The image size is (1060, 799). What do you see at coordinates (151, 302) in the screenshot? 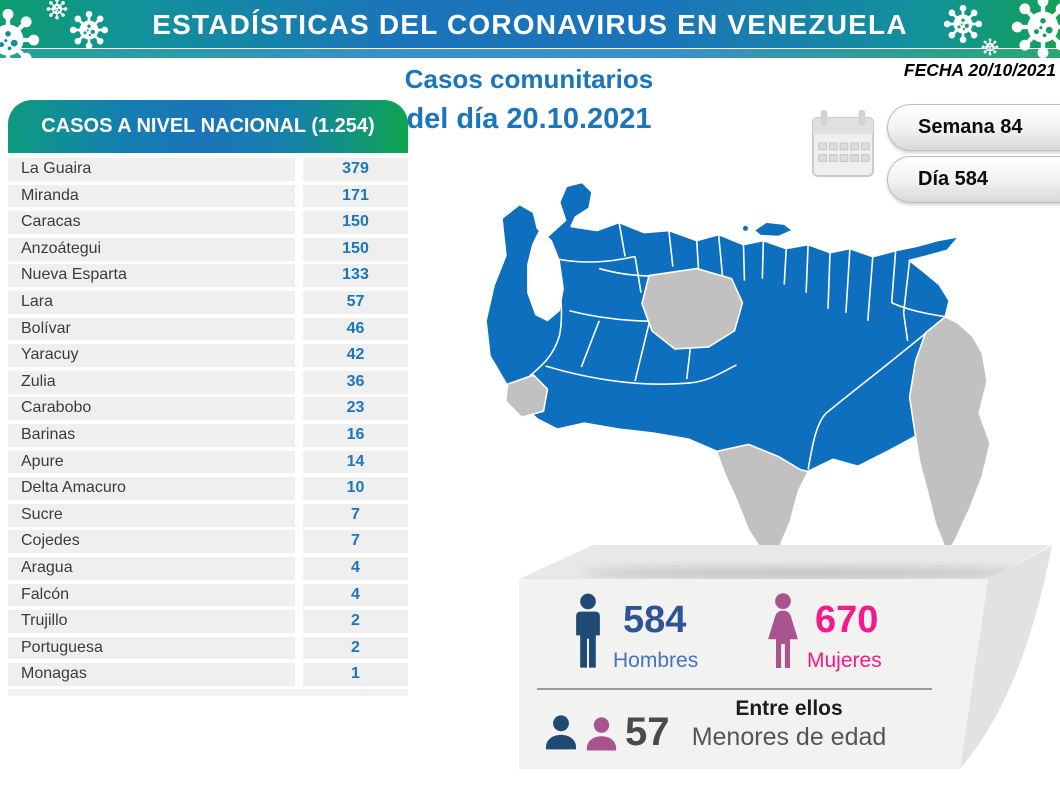
I see `state-name: Lara` at bounding box center [151, 302].